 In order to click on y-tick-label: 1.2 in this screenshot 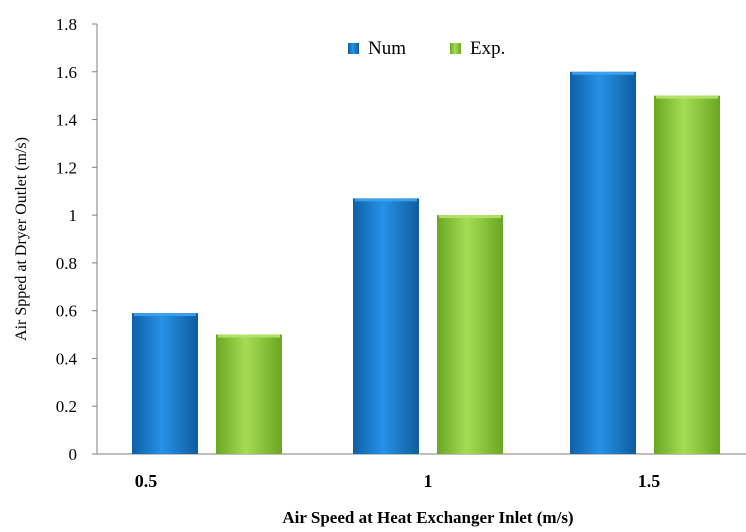, I will do `click(66, 167)`.